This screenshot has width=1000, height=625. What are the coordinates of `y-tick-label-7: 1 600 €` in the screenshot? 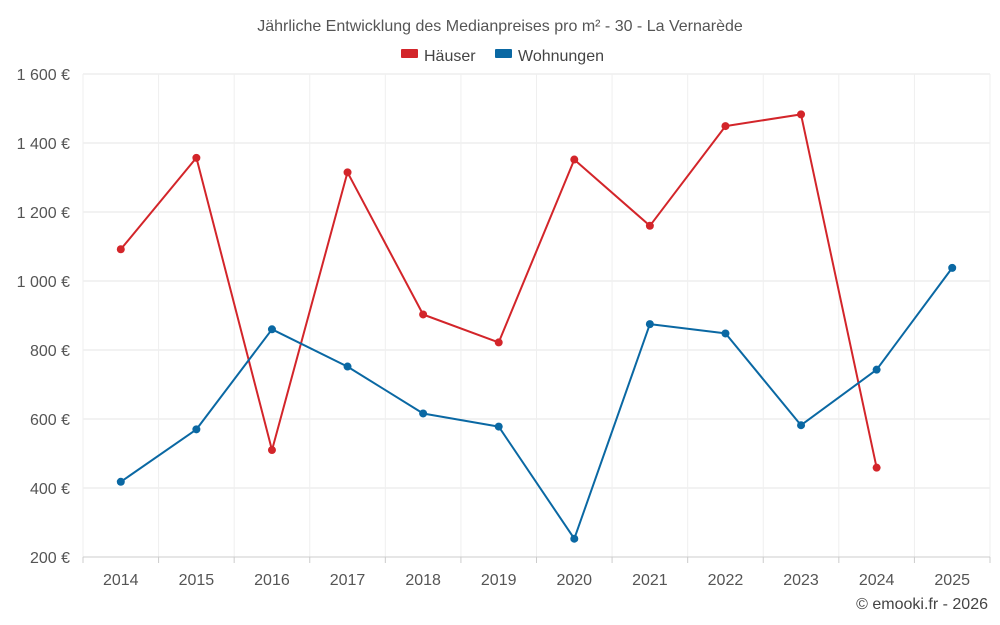 It's located at (43, 75).